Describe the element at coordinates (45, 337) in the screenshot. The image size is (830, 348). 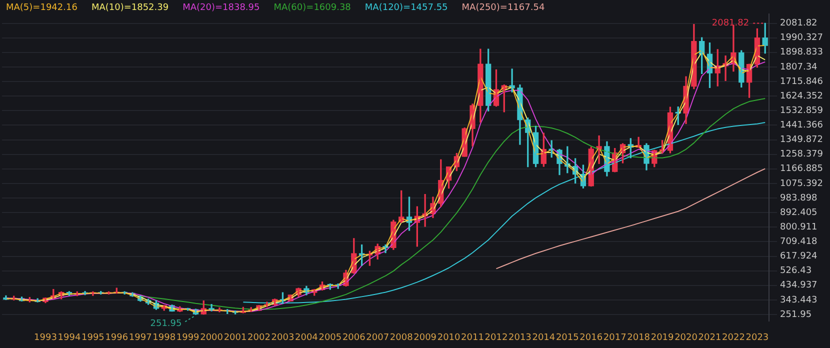
I see `x-tick-label: 1993` at that location.